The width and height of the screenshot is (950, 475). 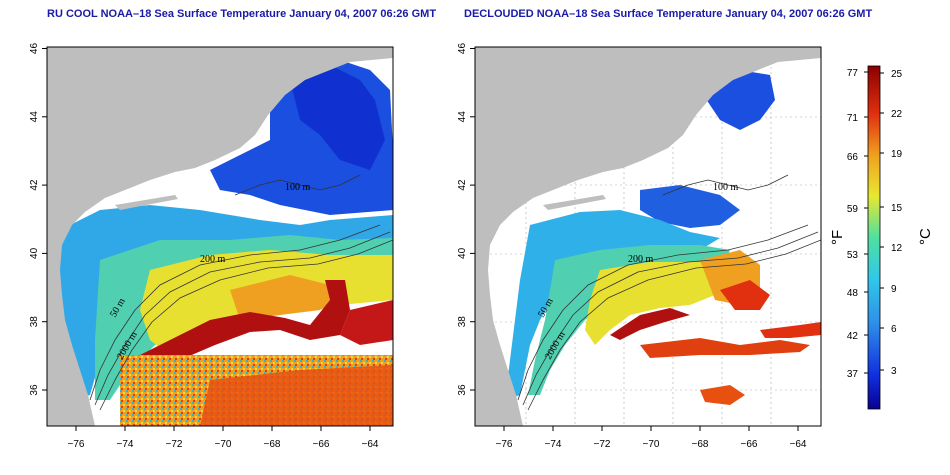 What do you see at coordinates (894, 371) in the screenshot?
I see `celsius-tick-label: 3` at bounding box center [894, 371].